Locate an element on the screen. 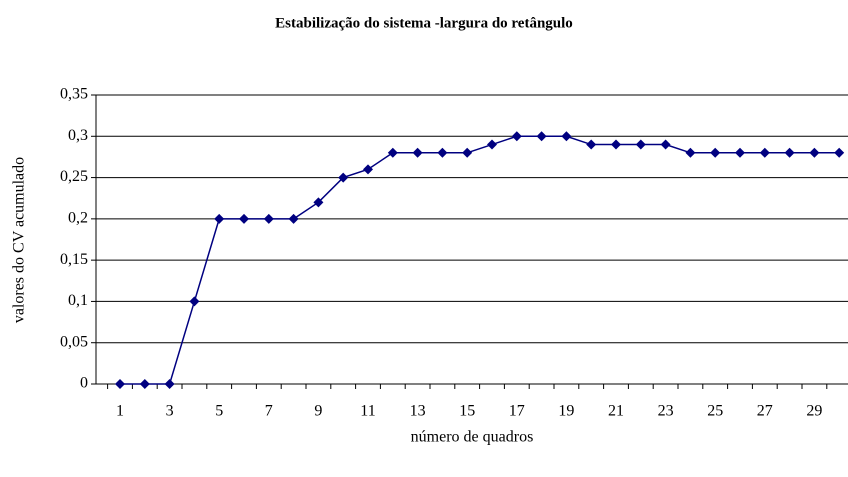 This screenshot has height=477, width=848. y-tick-label: 0 is located at coordinates (84, 383).